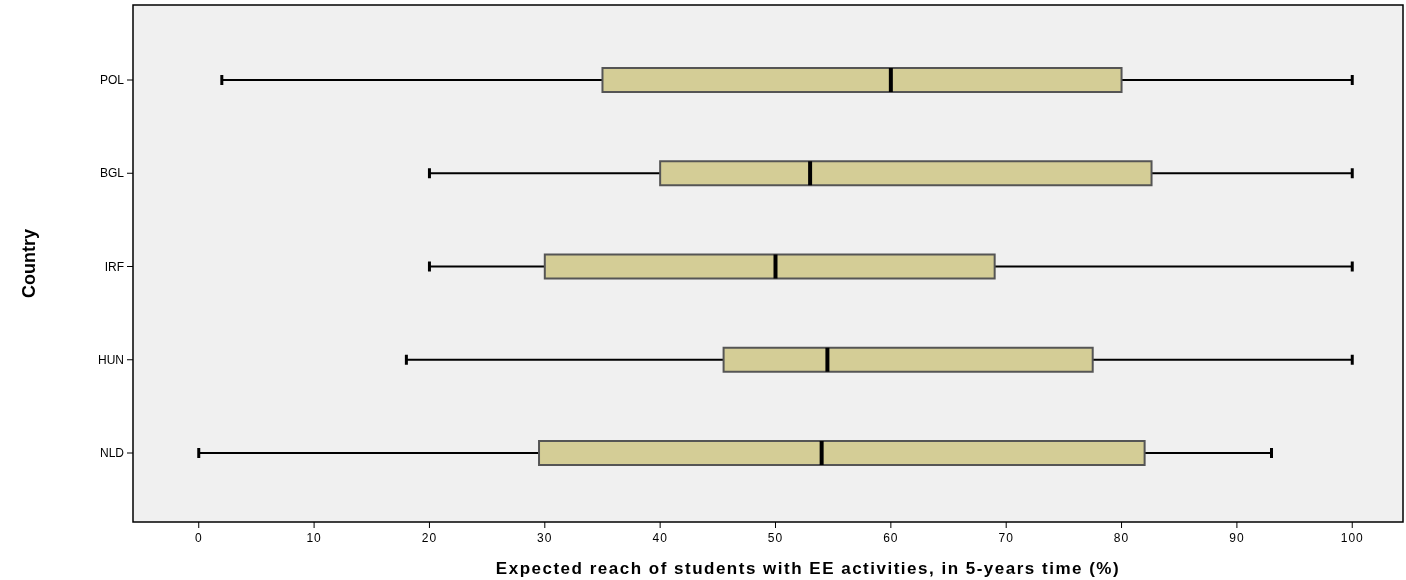 This screenshot has height=580, width=1406. Describe the element at coordinates (1121, 538) in the screenshot. I see `x-tick-label: 80` at that location.